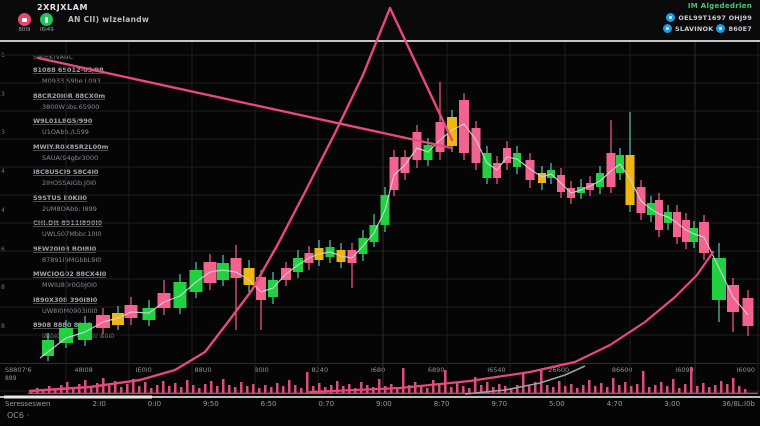 This screenshot has width=760, height=426. Describe the element at coordinates (622, 370) in the screenshot. I see `time-label: 86600` at that location.